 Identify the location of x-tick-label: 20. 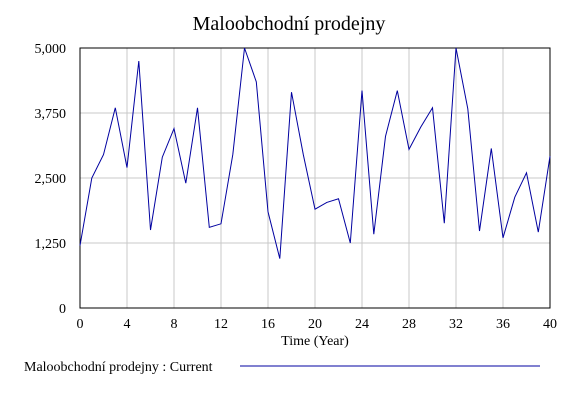
(315, 324).